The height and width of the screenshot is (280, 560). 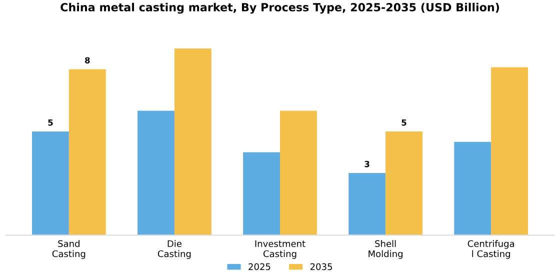 I want to click on legend-label: 2025, so click(x=259, y=266).